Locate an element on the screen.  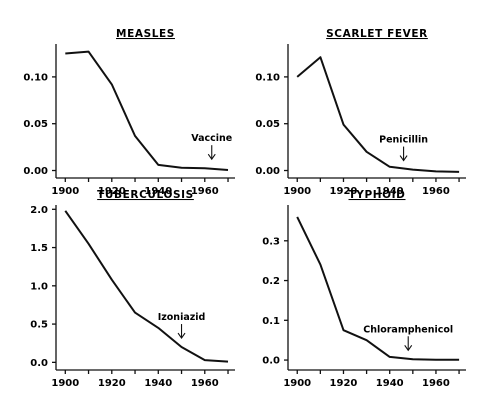
scarlet-fever-x-tick-label: 1940 is located at coordinates (390, 191).